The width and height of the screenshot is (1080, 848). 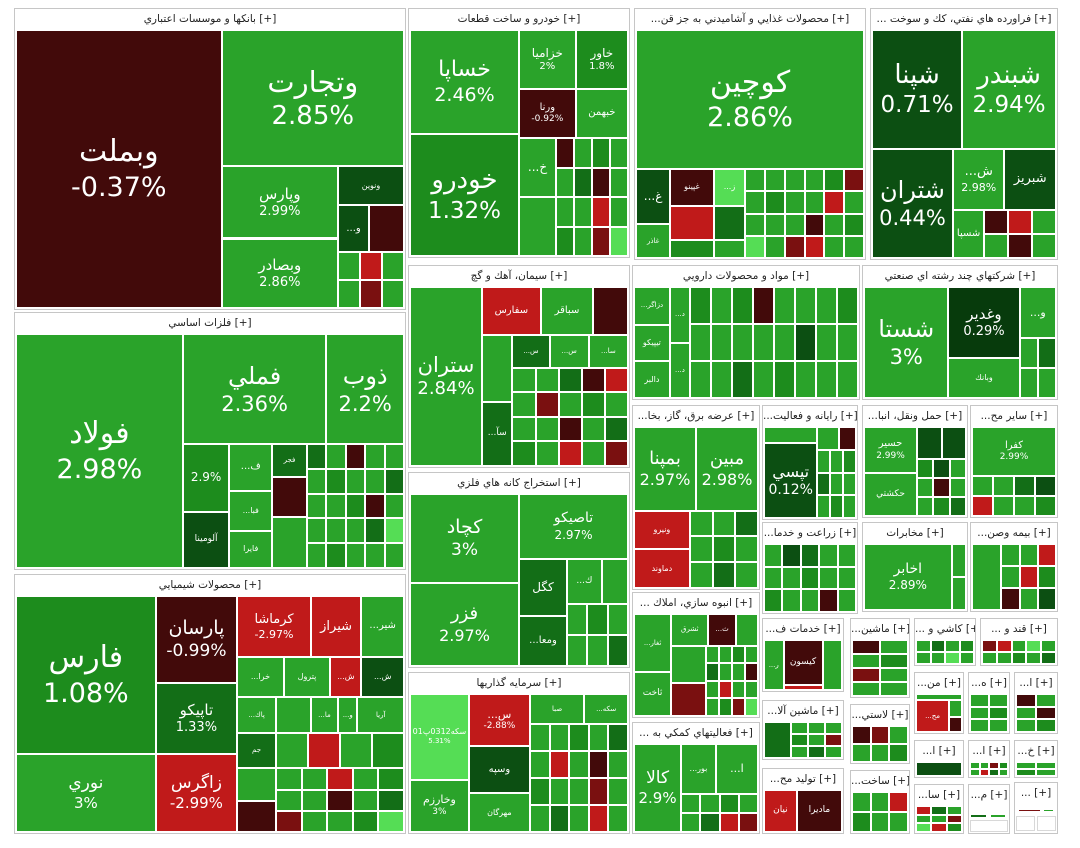 I want to click on stock-tile: نيان, so click(x=780, y=811).